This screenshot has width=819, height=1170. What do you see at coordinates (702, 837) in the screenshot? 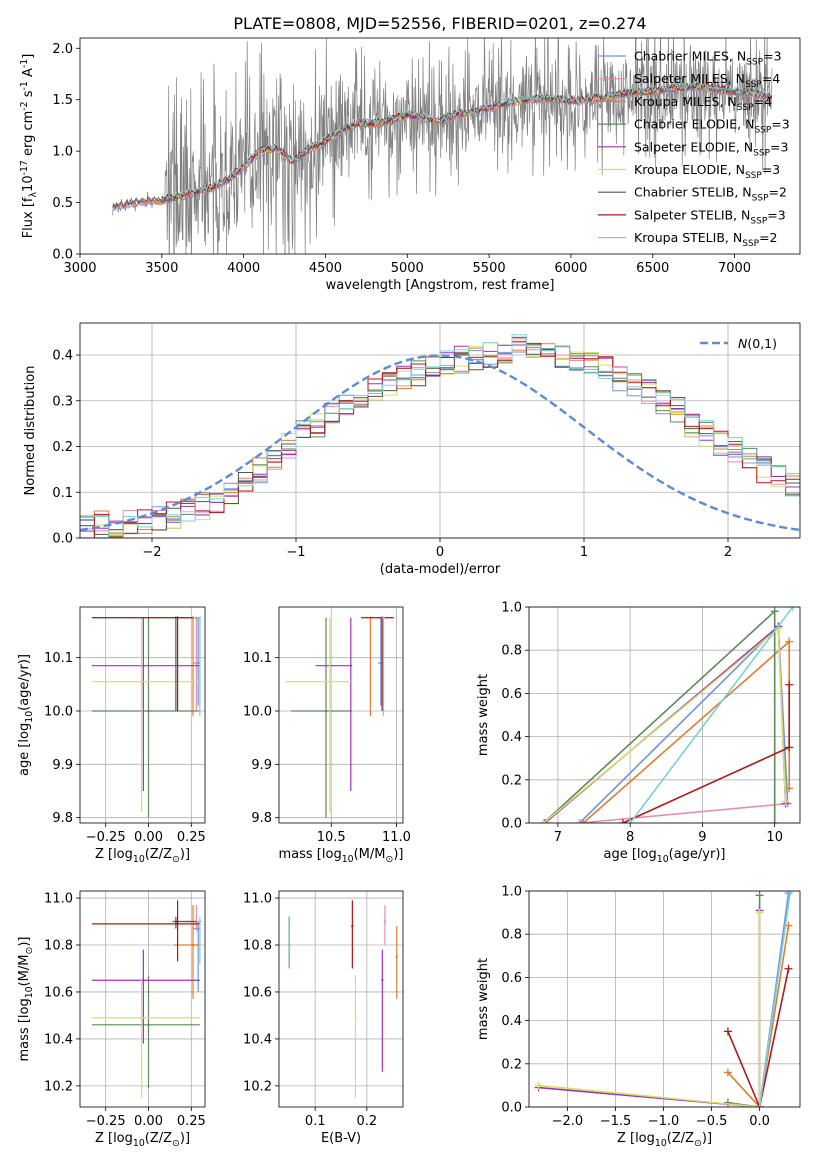
I see `x-tick-label: 9` at bounding box center [702, 837].